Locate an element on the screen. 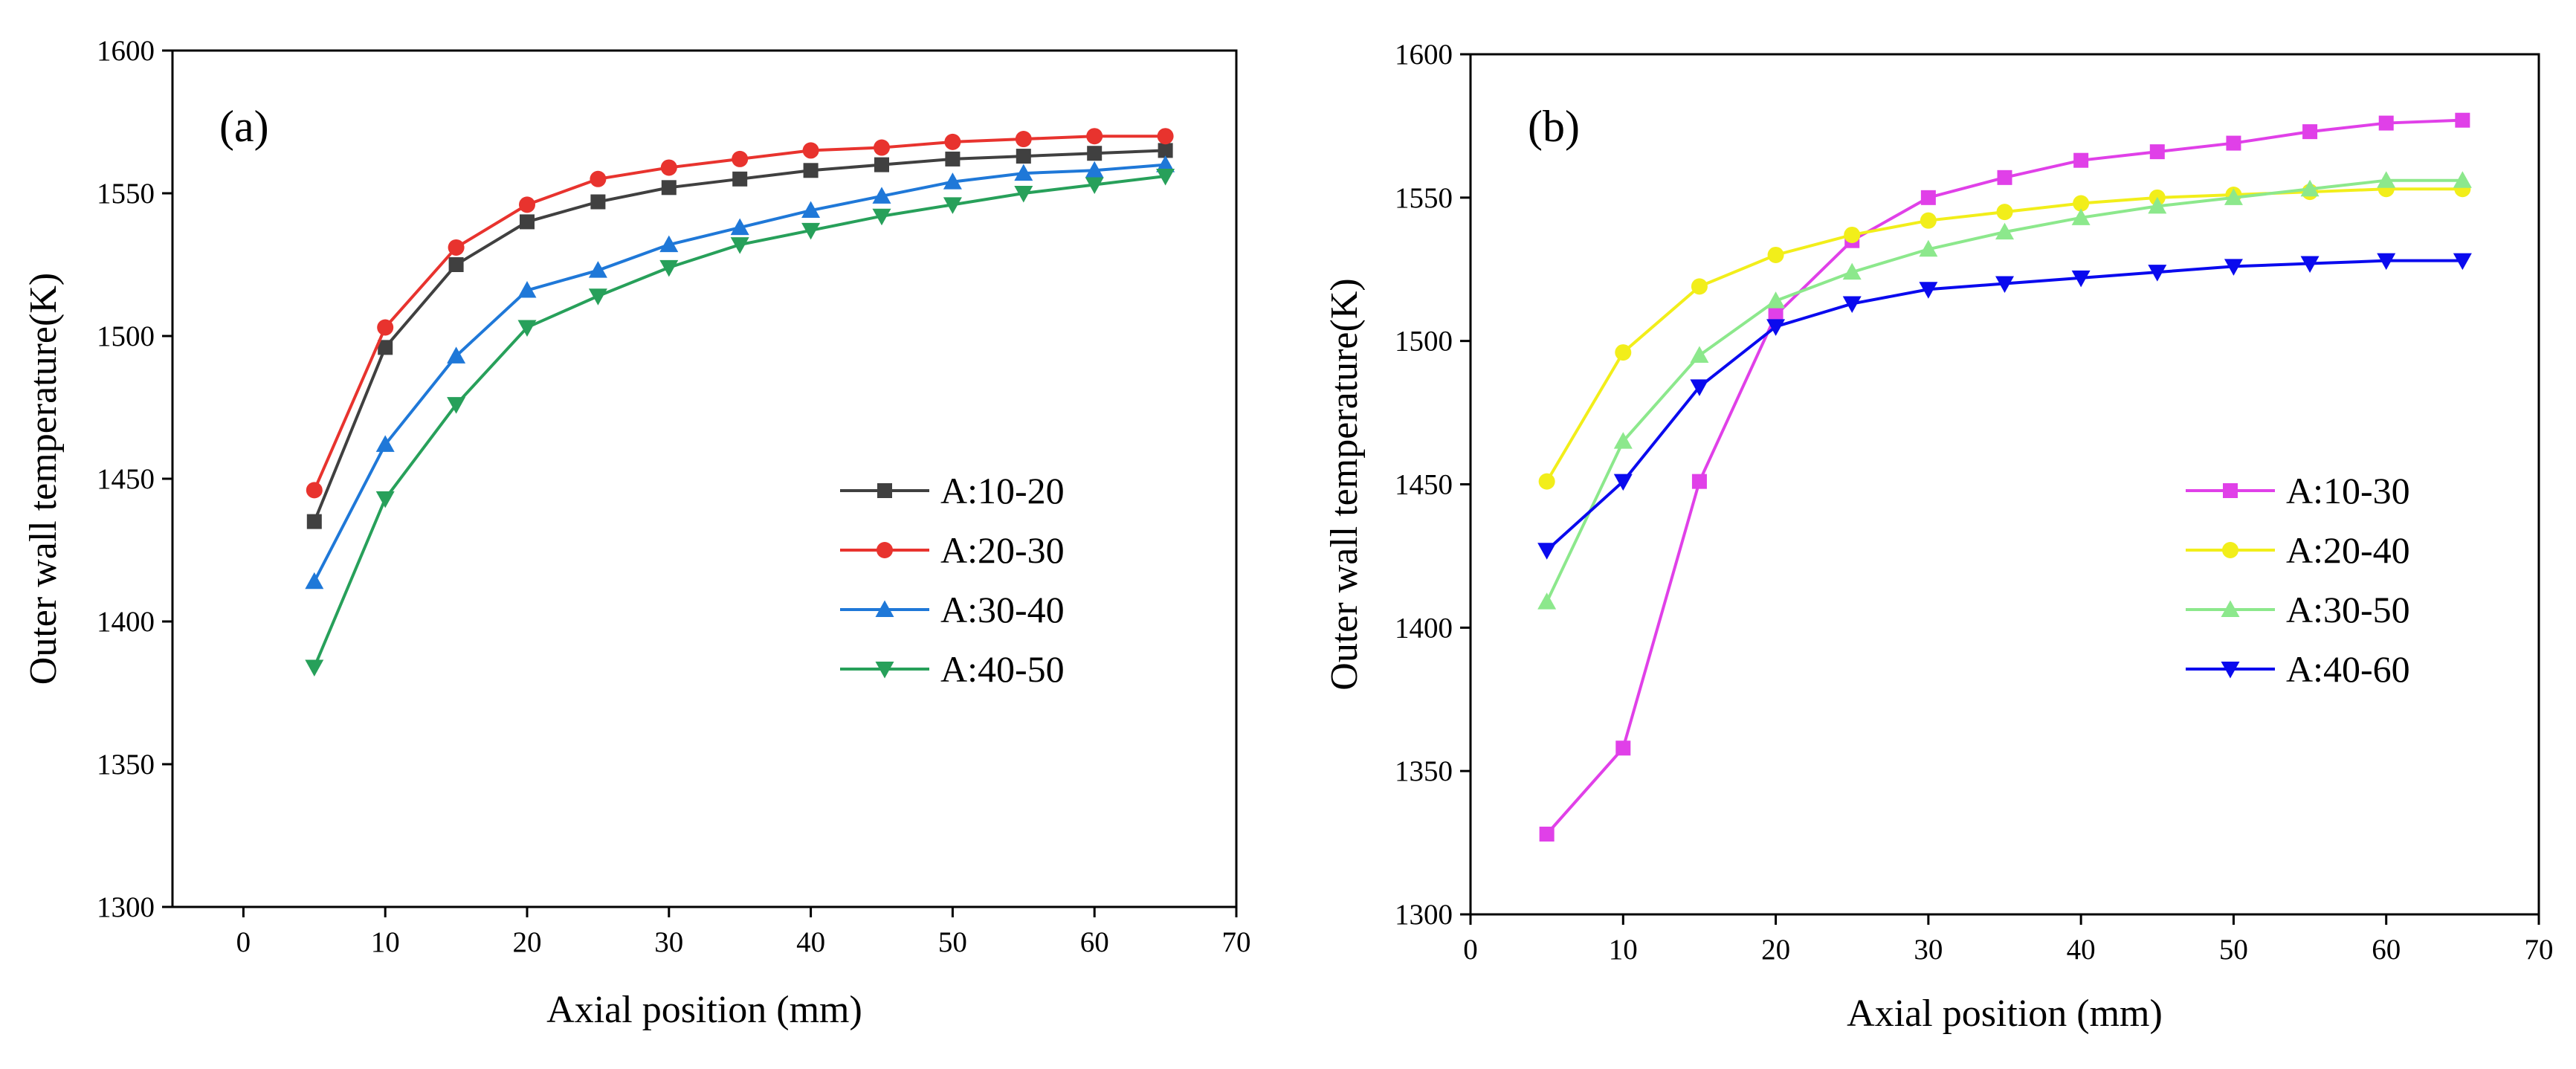 Image resolution: width=2576 pixels, height=1069 pixels. x-tick-label: 60 is located at coordinates (2386, 950).